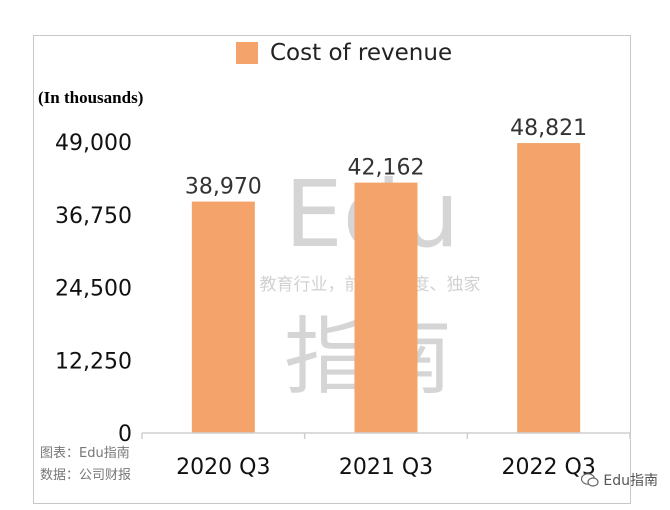 The height and width of the screenshot is (510, 670). I want to click on y-axis: 0 12,250 24,500 36,750 49,000, so click(93, 289).